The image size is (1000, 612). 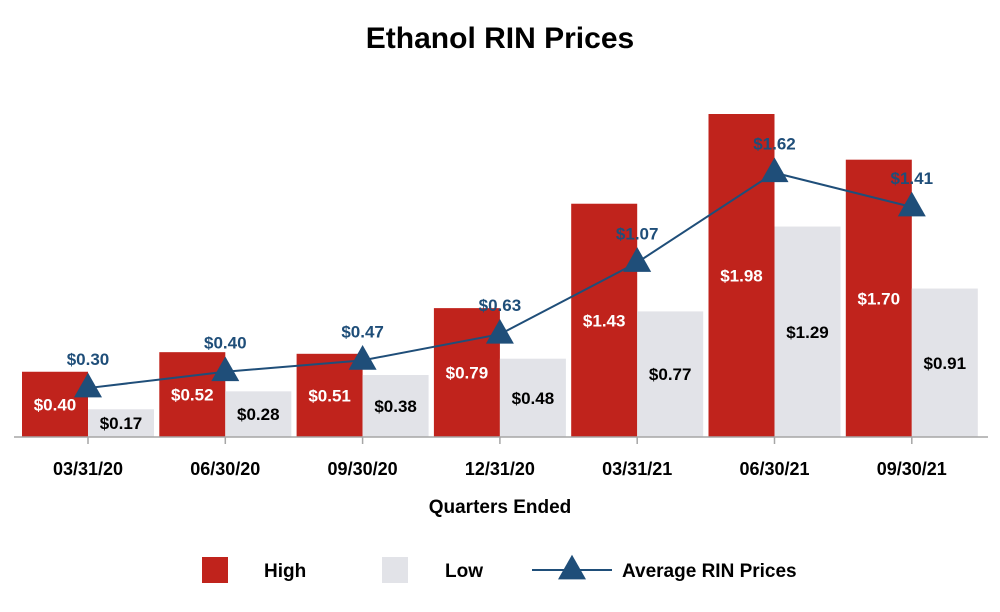 I want to click on data-label-average: $0.47, so click(x=362, y=331).